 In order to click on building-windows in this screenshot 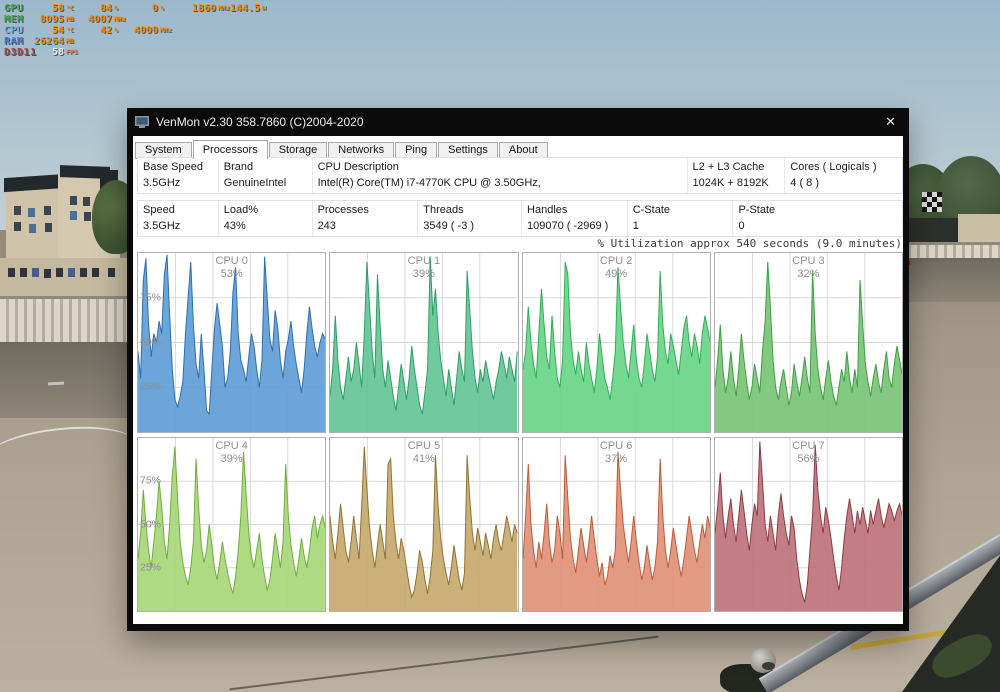, I will do `click(17, 210)`.